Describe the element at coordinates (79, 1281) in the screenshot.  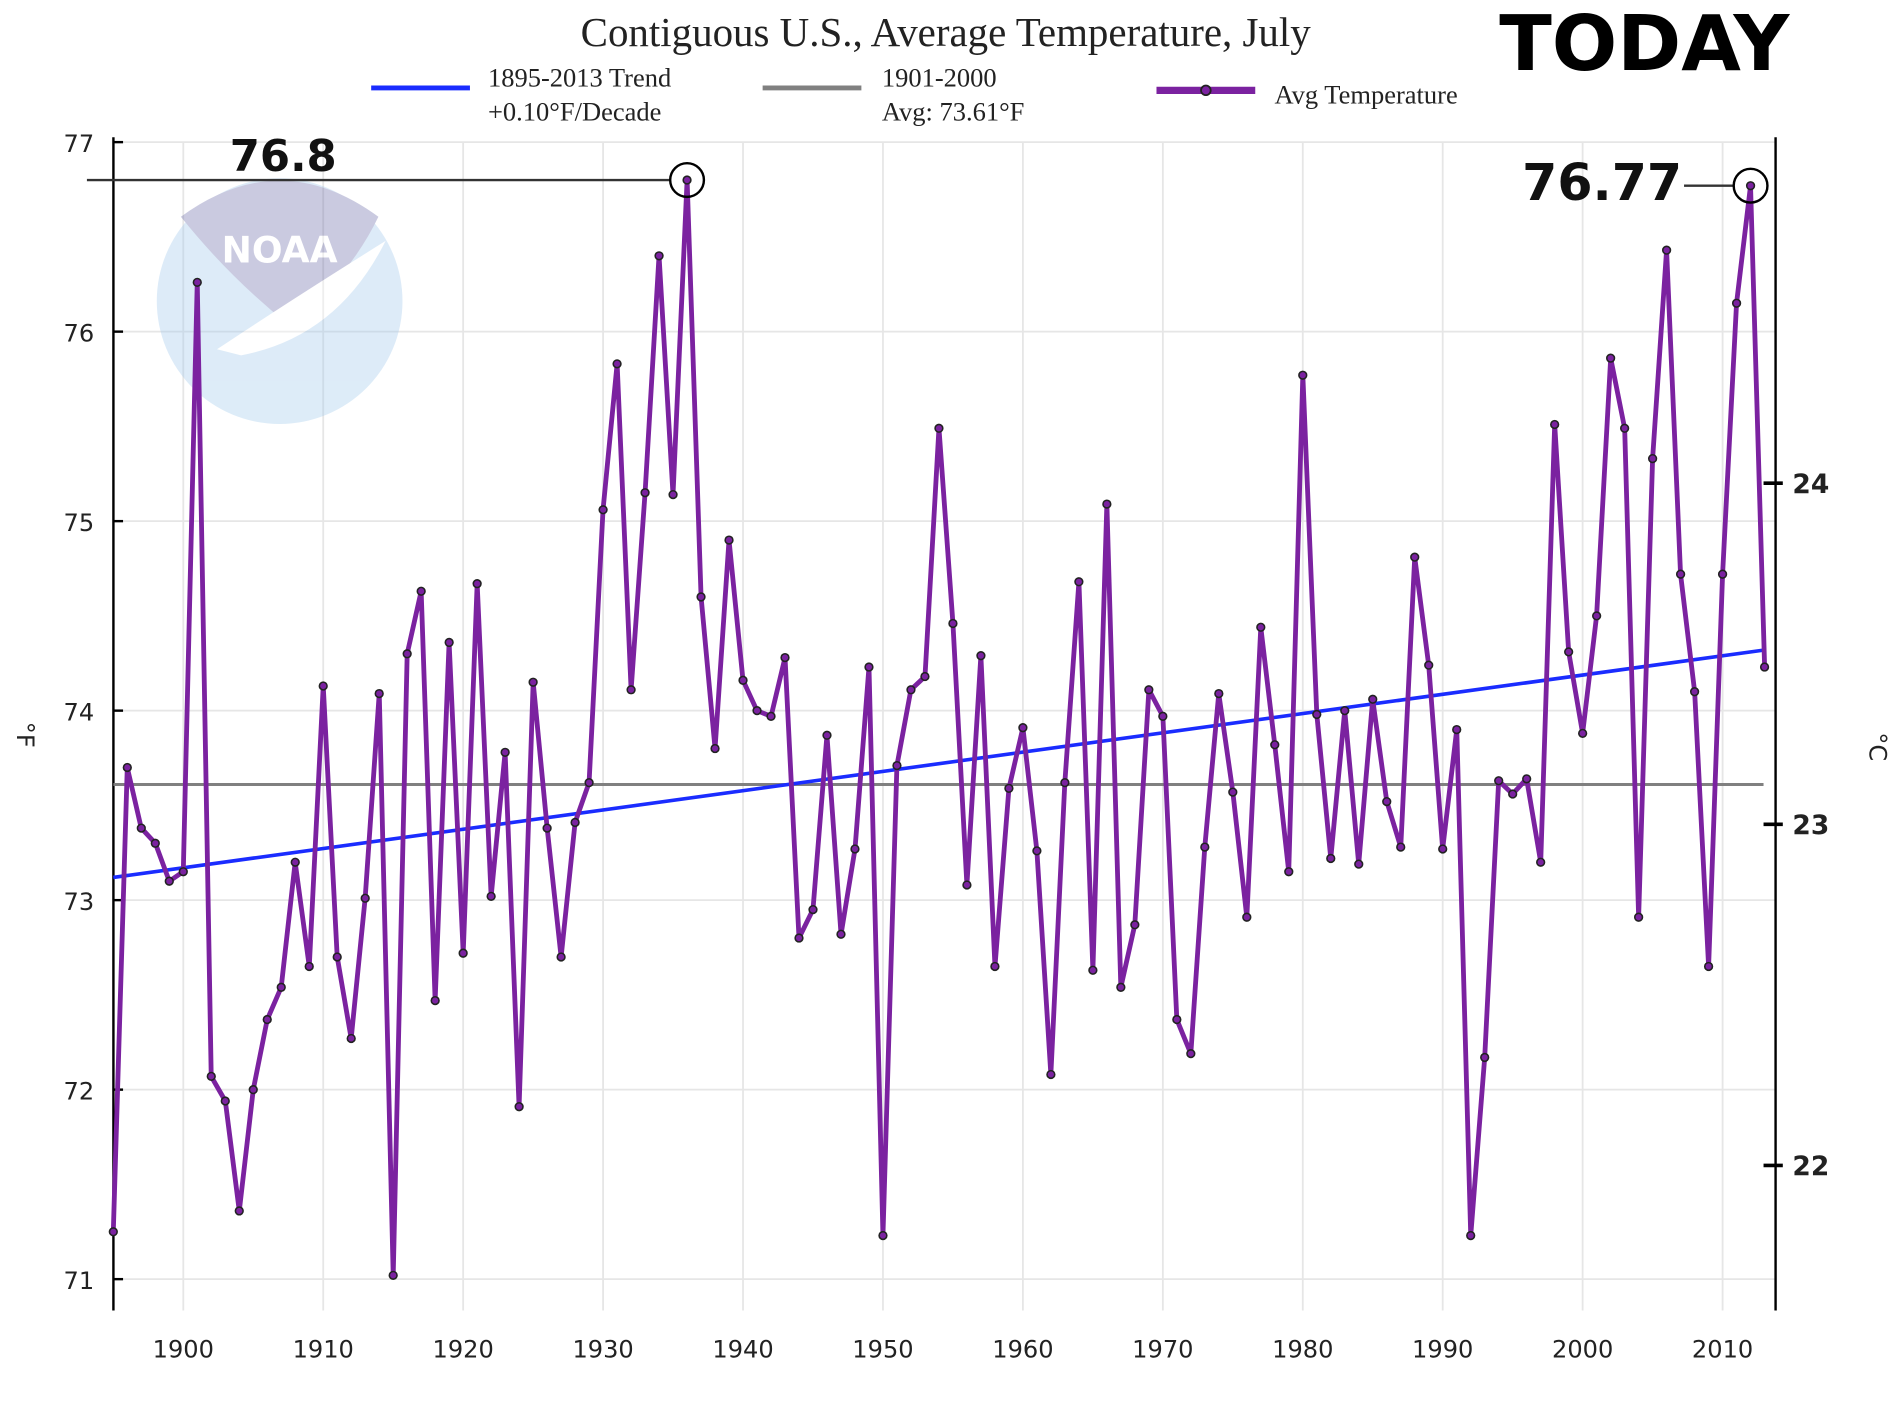
I see `y-tick-label: 71` at that location.